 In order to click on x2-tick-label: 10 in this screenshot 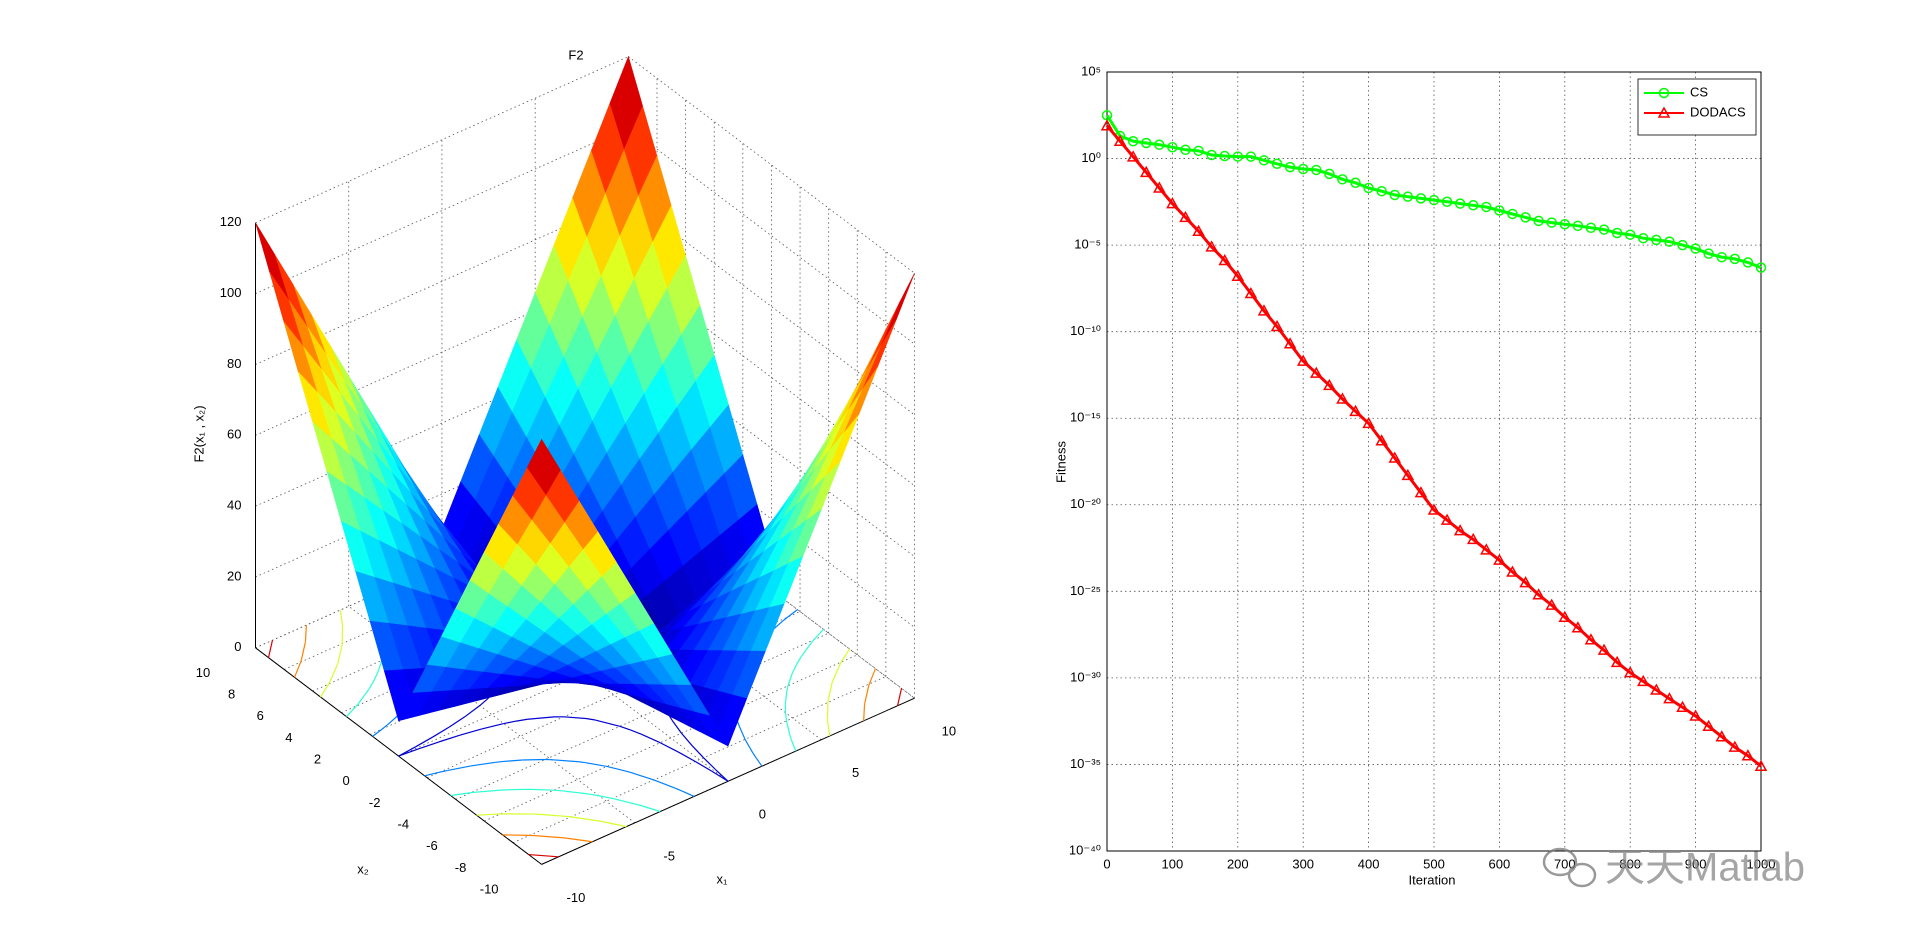, I will do `click(203, 672)`.